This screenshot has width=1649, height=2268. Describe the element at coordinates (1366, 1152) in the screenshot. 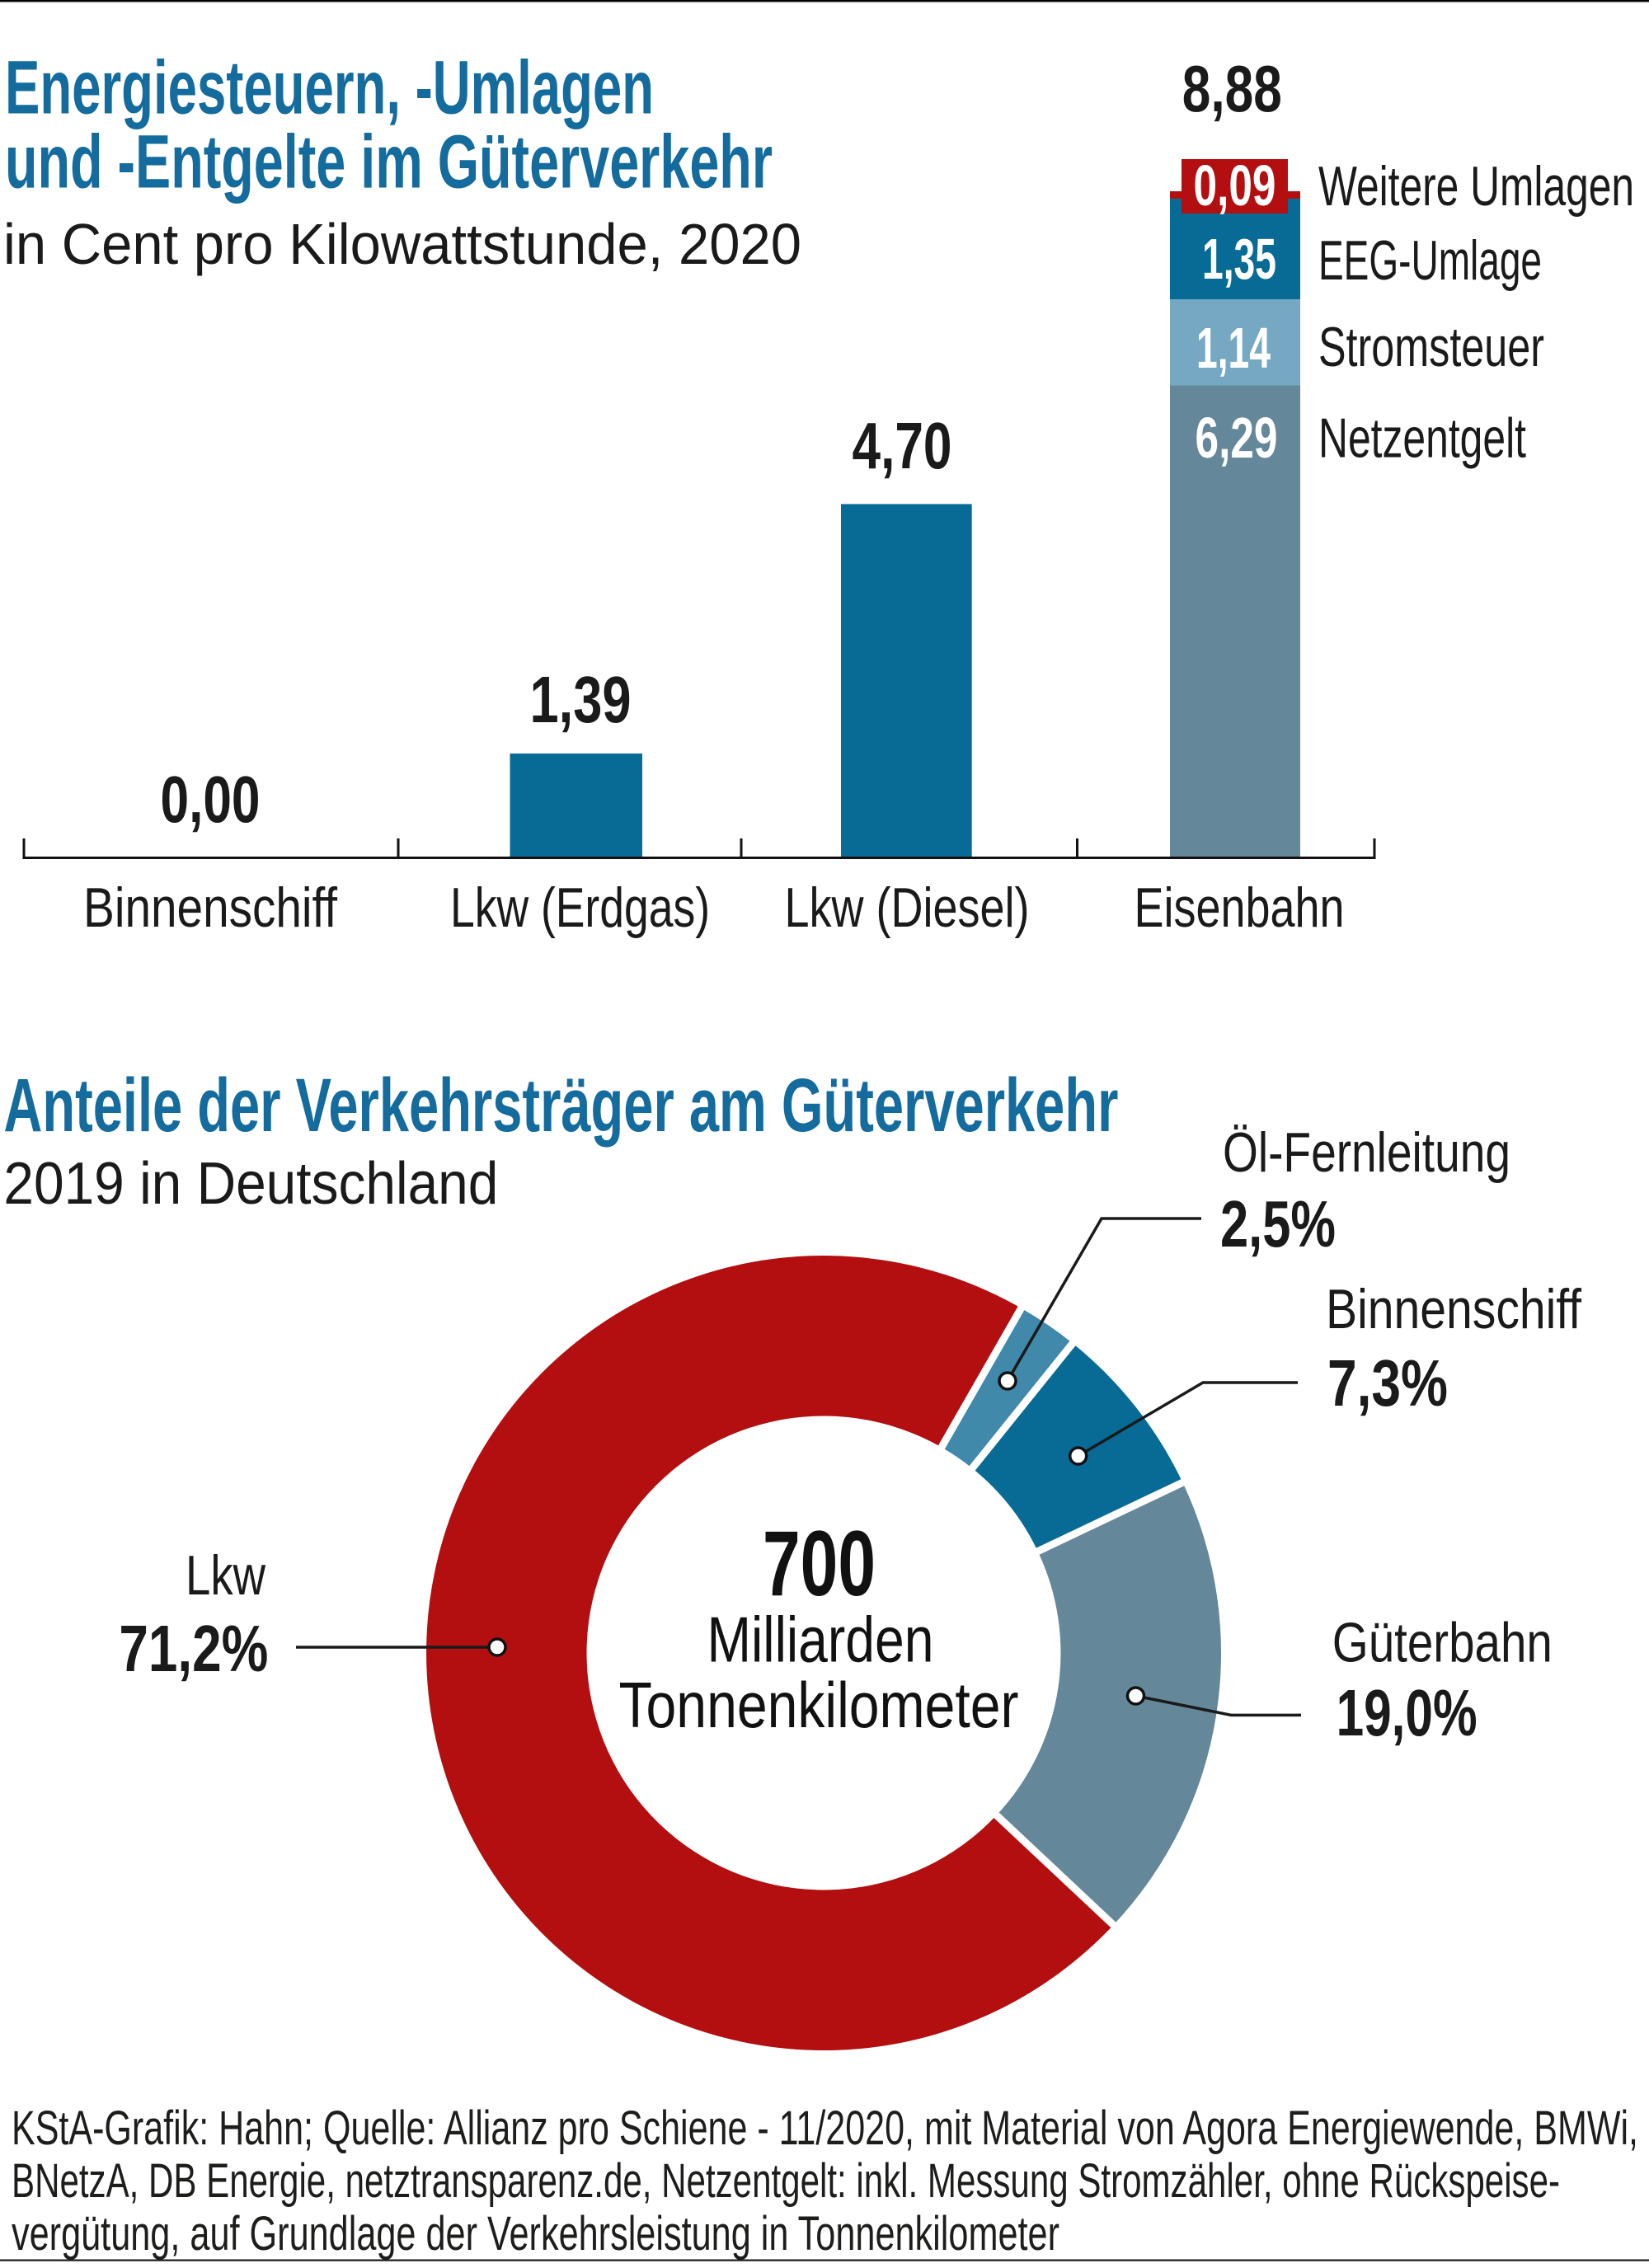

I see `svg-text: Öl-Fernleitung` at that location.